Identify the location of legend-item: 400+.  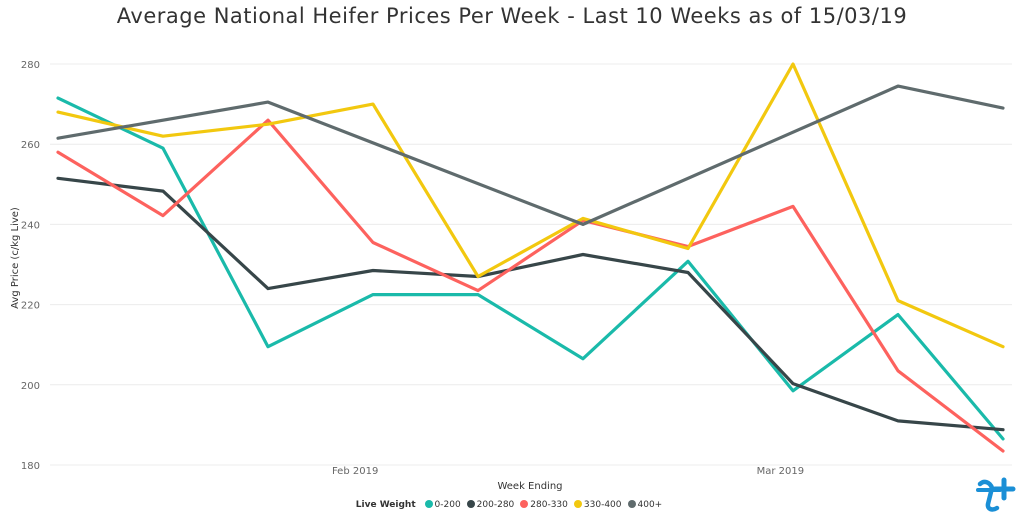
(645, 505).